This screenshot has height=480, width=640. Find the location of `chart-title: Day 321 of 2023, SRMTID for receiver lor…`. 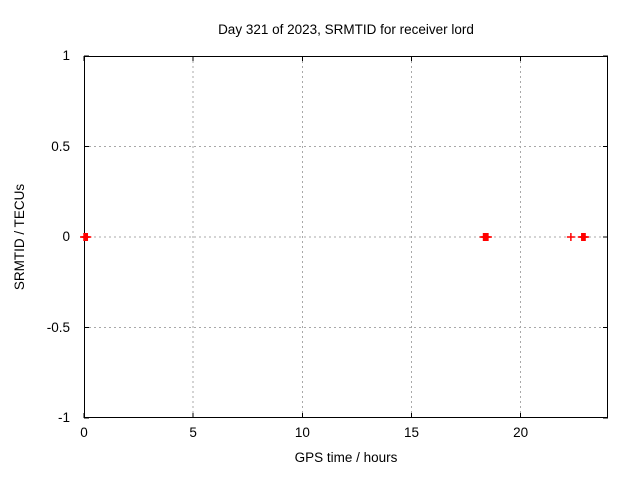

chart-title: Day 321 of 2023, SRMTID for receiver lor… is located at coordinates (346, 29).